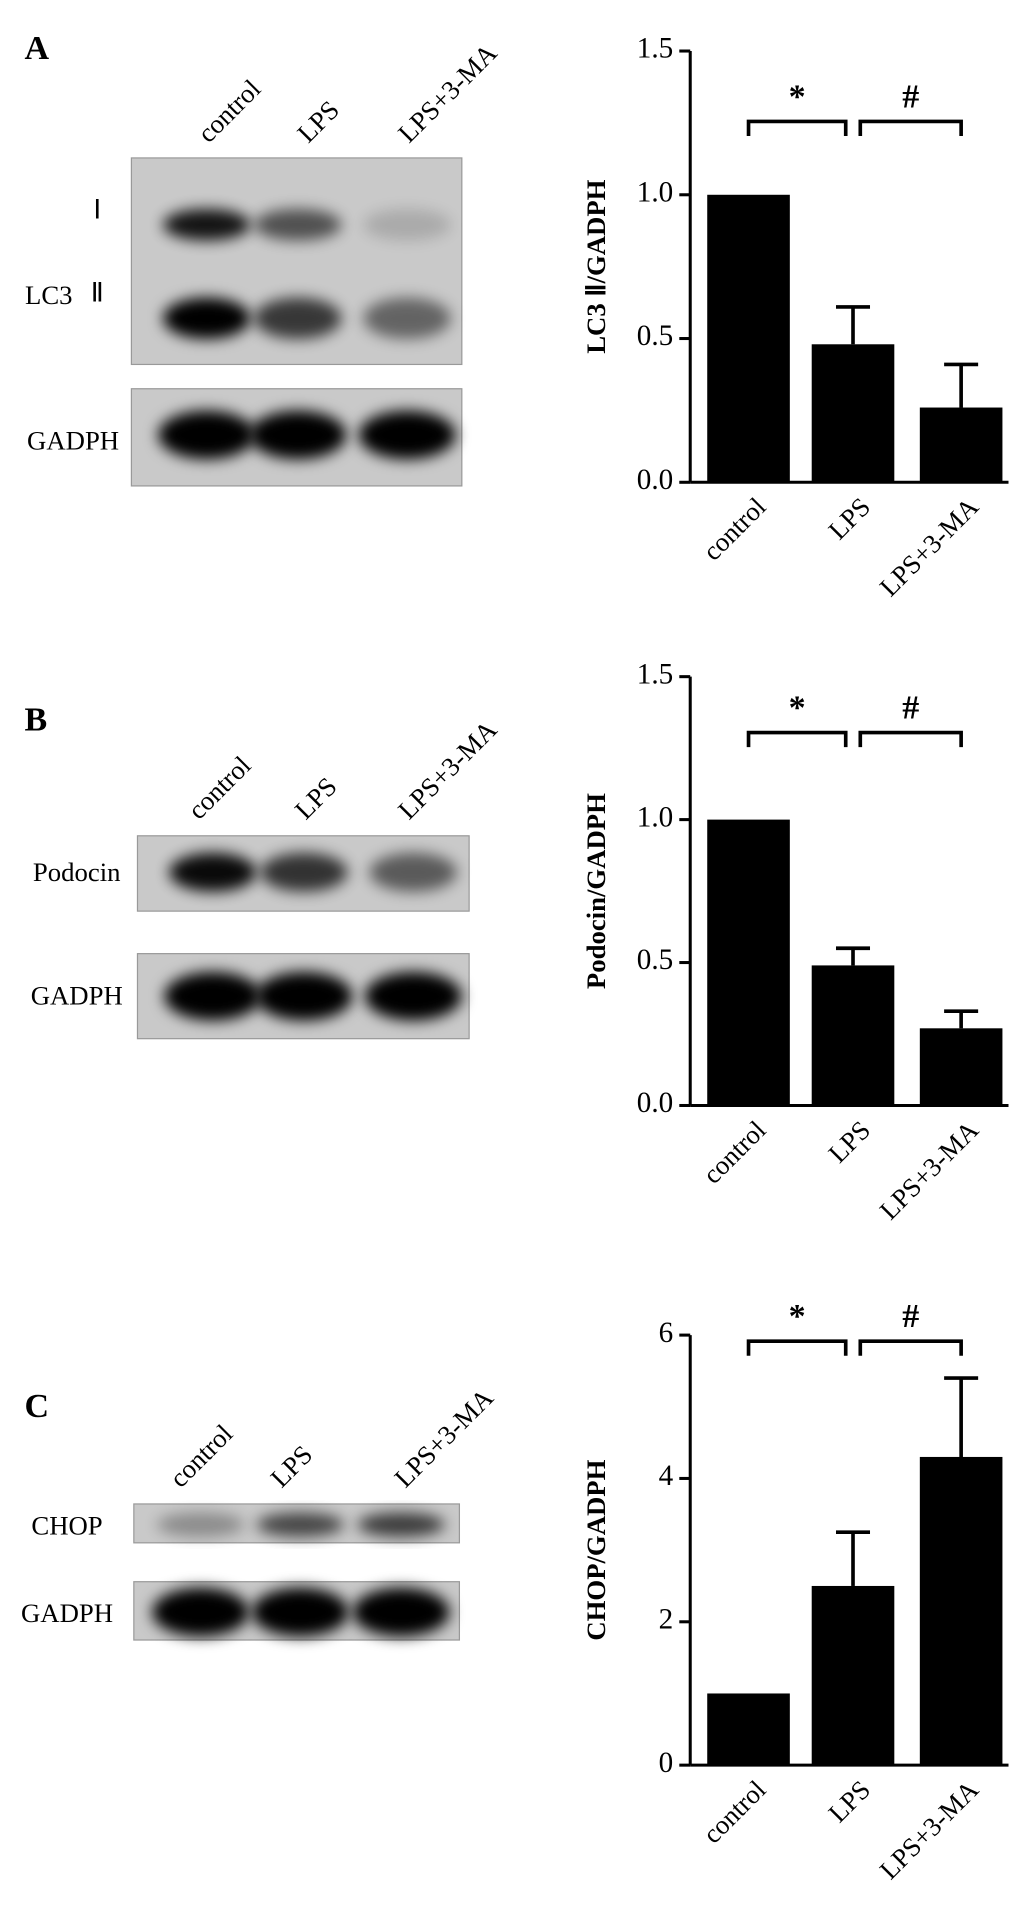 The width and height of the screenshot is (1033, 1917). I want to click on panel-letter: B, so click(35, 720).